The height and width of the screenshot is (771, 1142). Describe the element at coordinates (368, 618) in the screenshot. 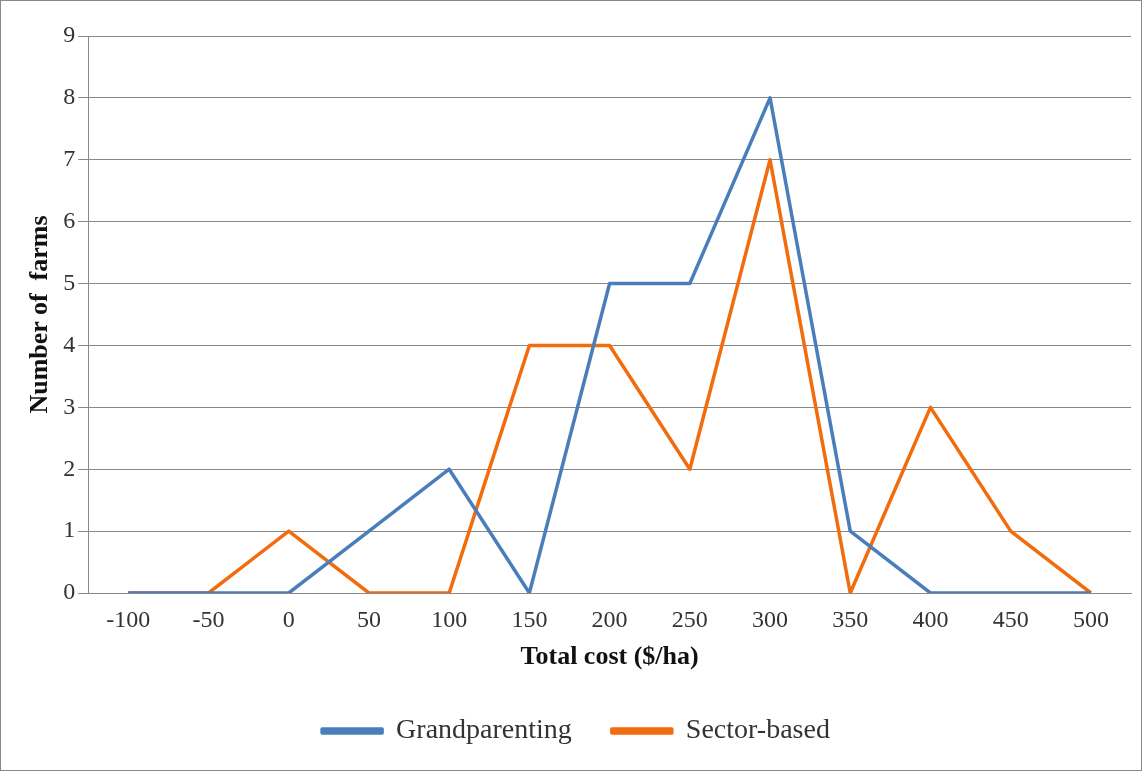

I see `x-tick-label: 50` at that location.